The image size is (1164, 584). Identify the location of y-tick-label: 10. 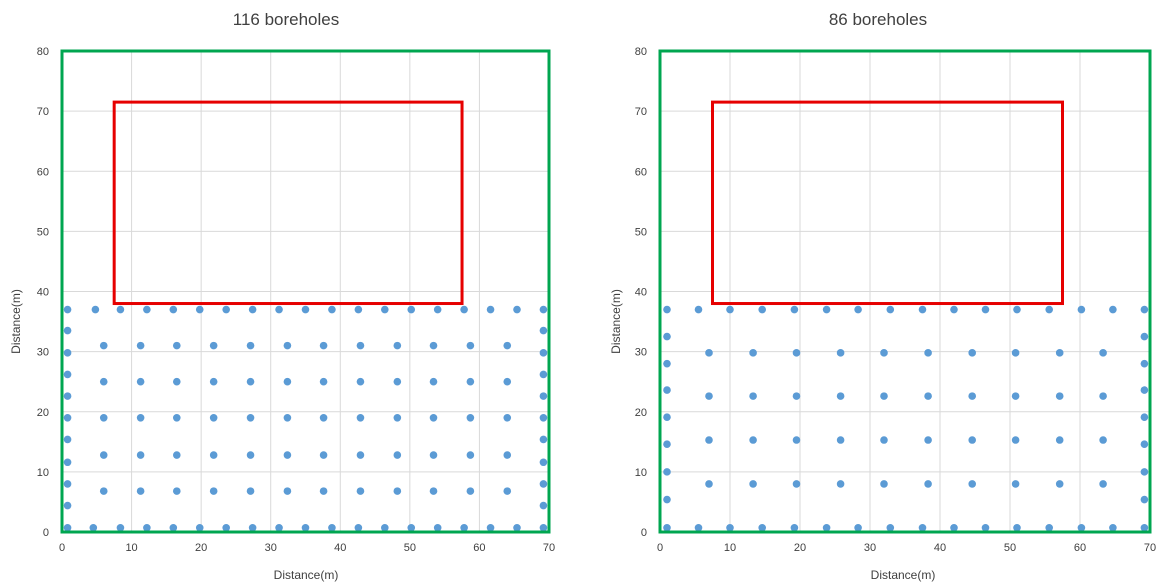
(641, 473).